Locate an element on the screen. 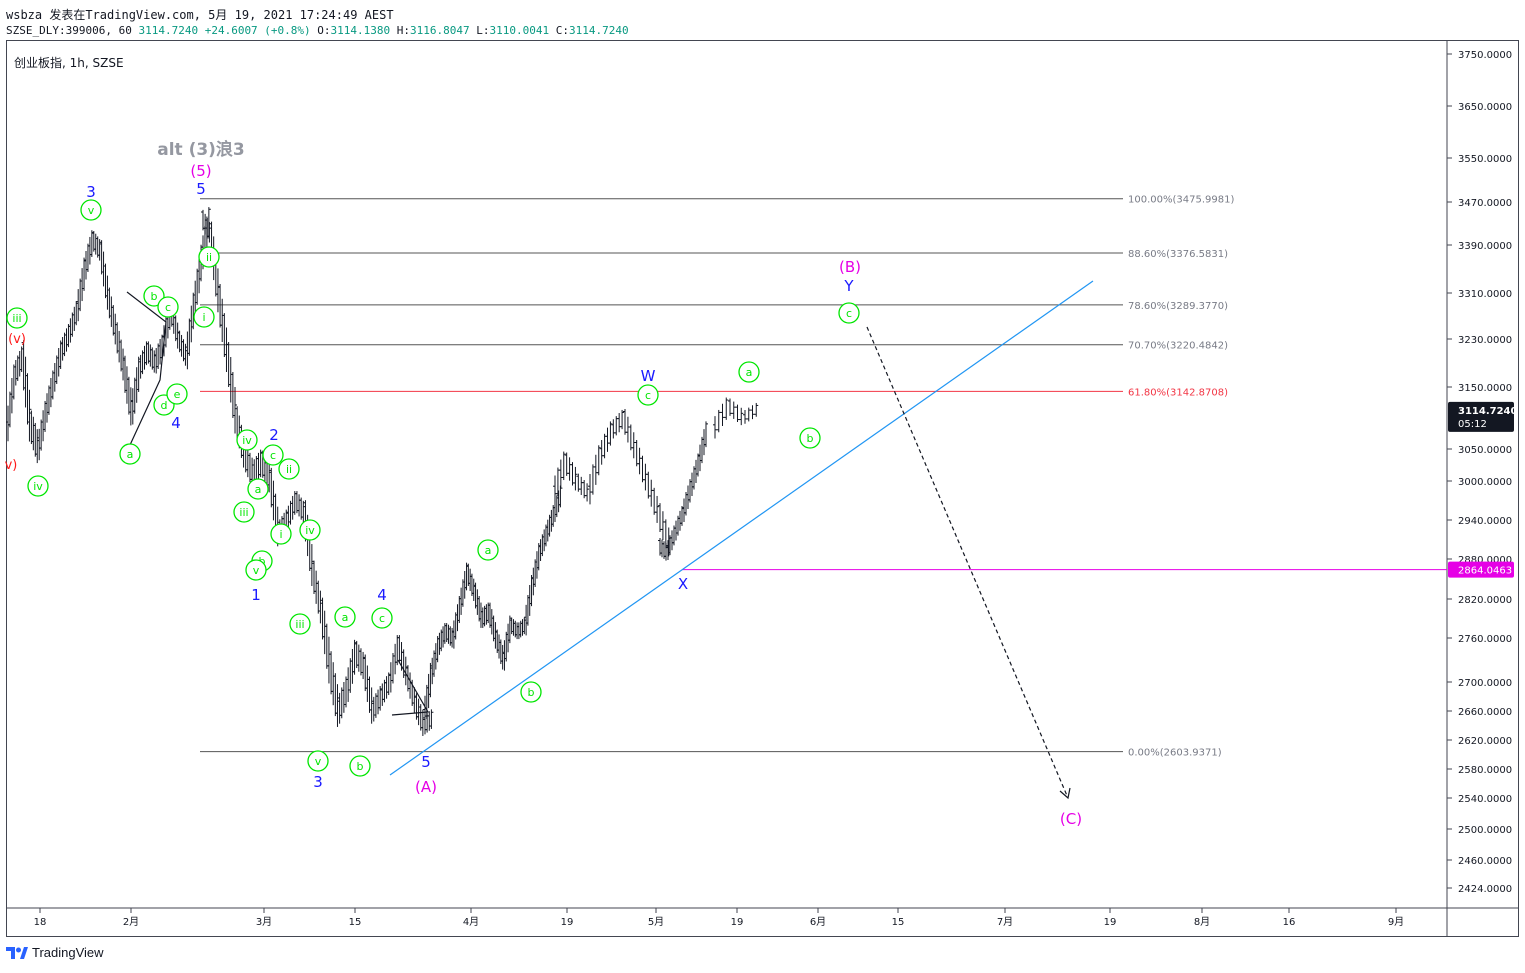 The height and width of the screenshot is (973, 1525). close-label: C: is located at coordinates (562, 30).